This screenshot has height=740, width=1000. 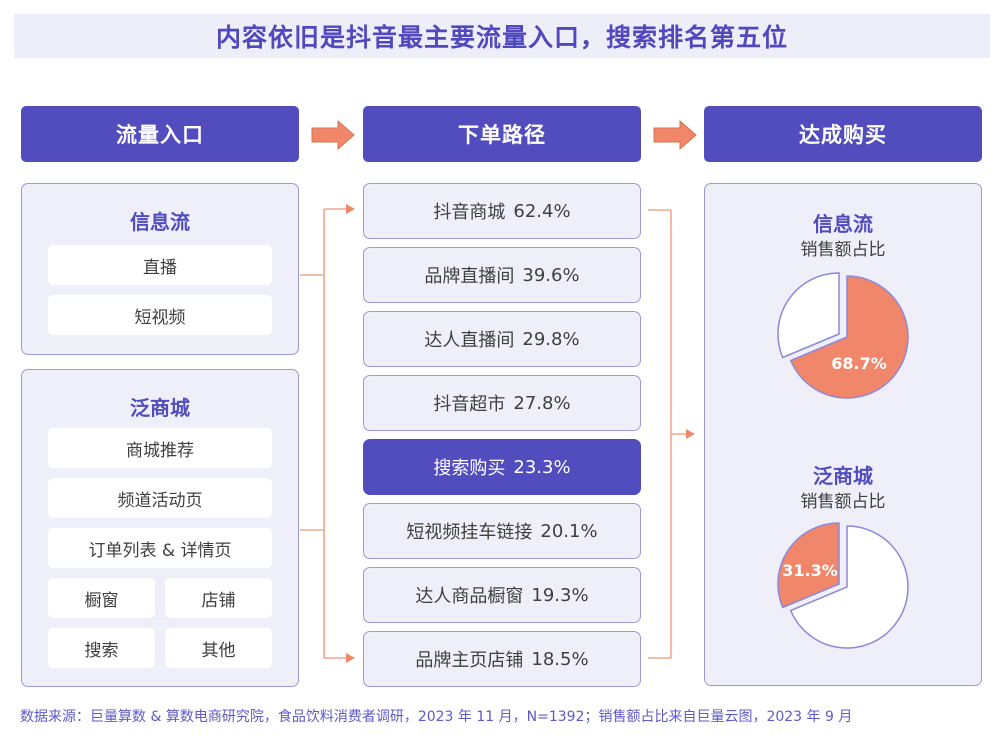 What do you see at coordinates (160, 548) in the screenshot?
I see `chip-order-list-detail: 订单列表 & 详情页` at bounding box center [160, 548].